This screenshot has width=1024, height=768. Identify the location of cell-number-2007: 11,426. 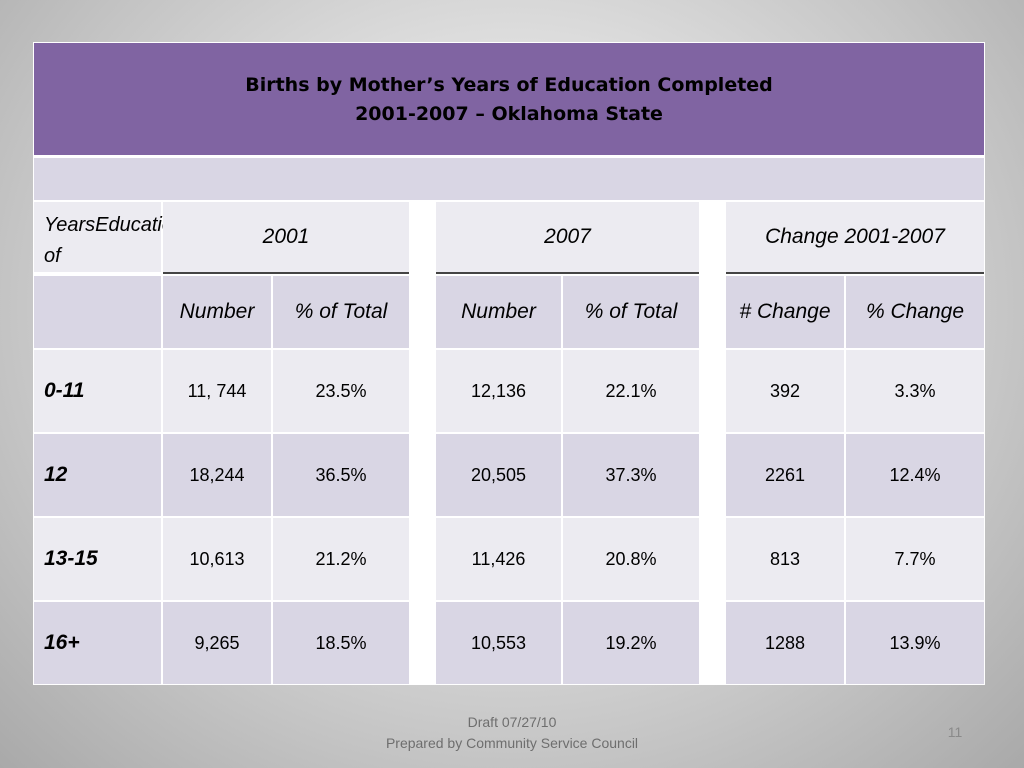
(498, 559).